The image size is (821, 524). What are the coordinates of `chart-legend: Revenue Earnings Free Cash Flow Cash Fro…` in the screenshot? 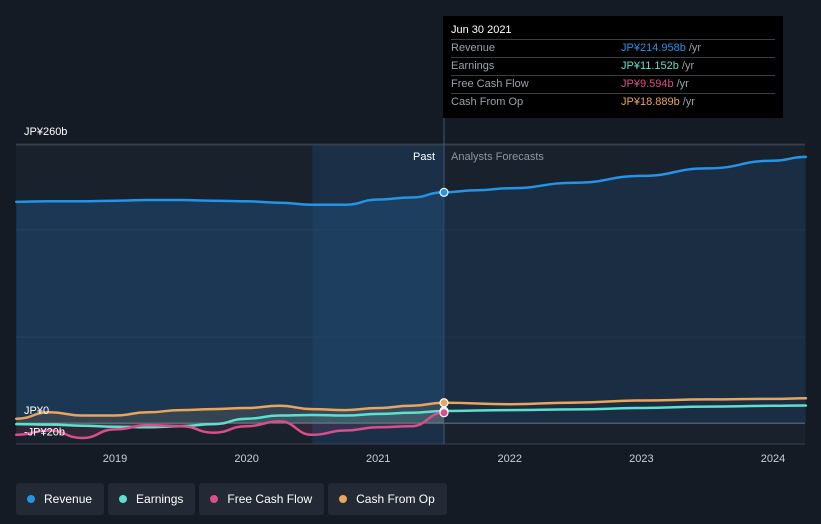 It's located at (231, 499).